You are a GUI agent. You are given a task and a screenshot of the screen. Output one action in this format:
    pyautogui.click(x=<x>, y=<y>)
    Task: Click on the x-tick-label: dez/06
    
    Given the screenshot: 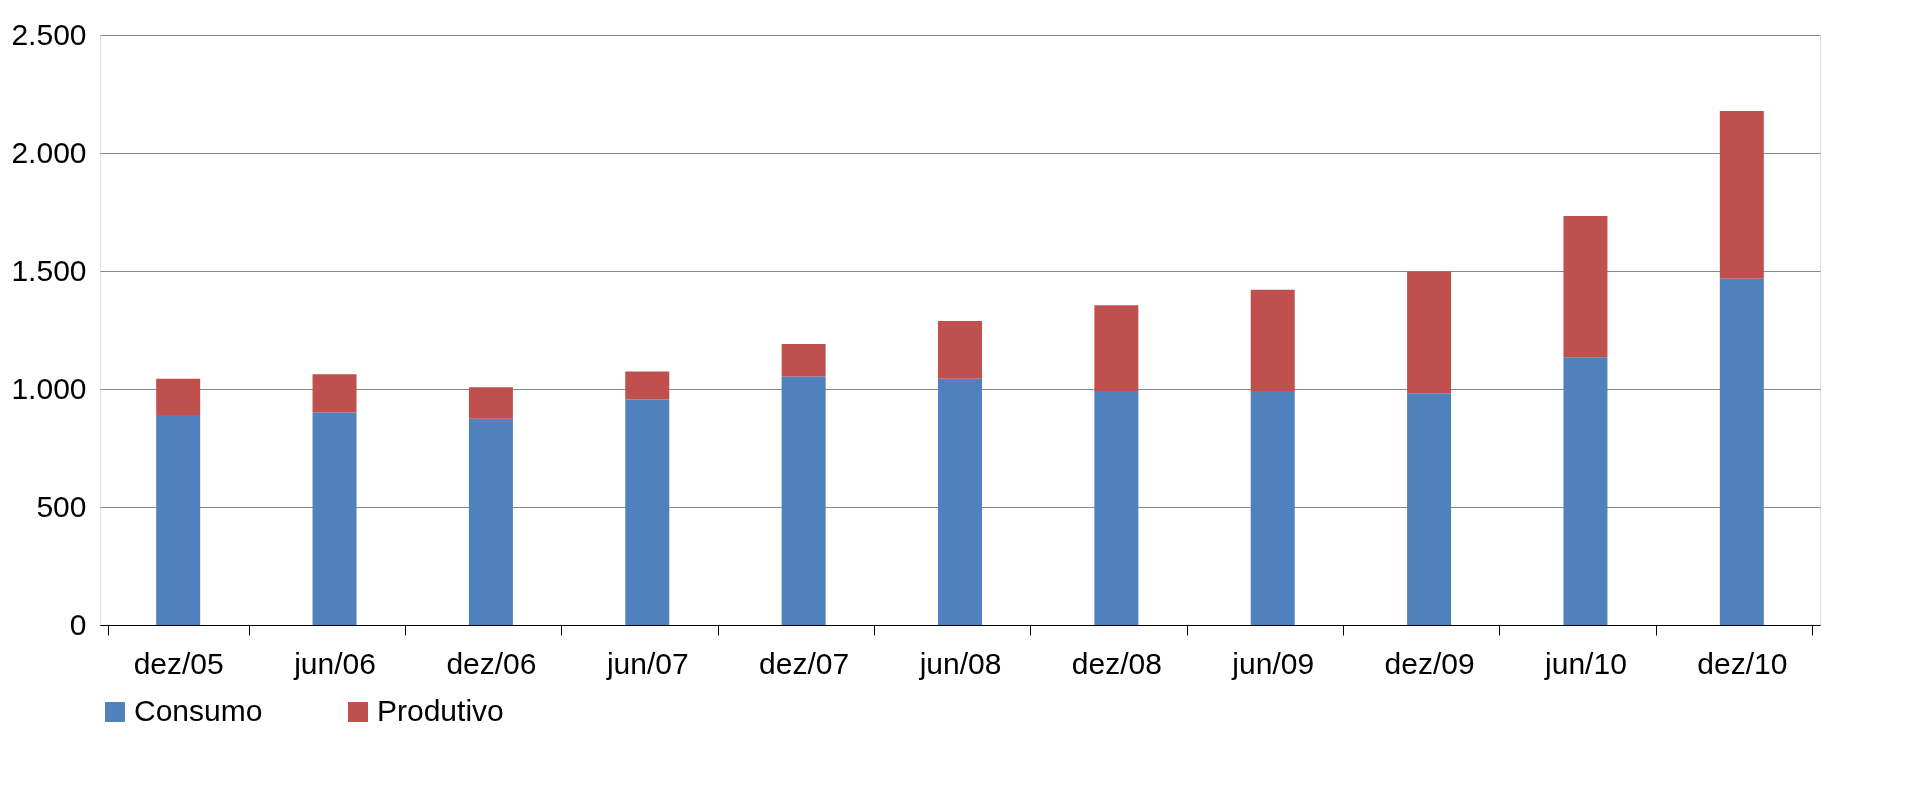 What is the action you would take?
    pyautogui.click(x=491, y=663)
    